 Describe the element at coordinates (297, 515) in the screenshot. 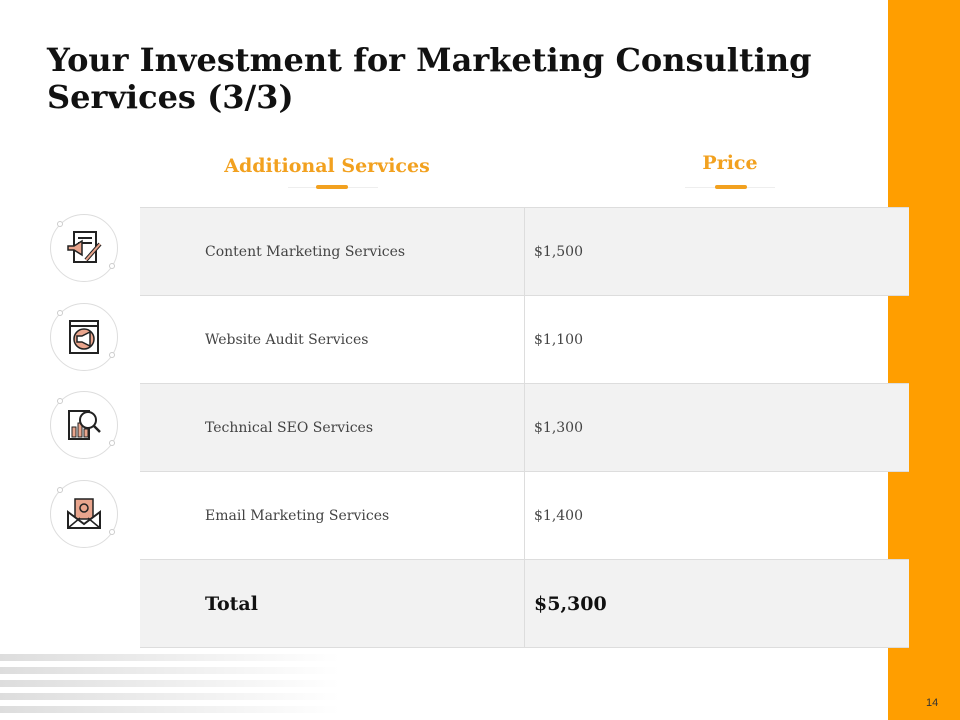

I see `service-name: Email Marketing Services` at that location.